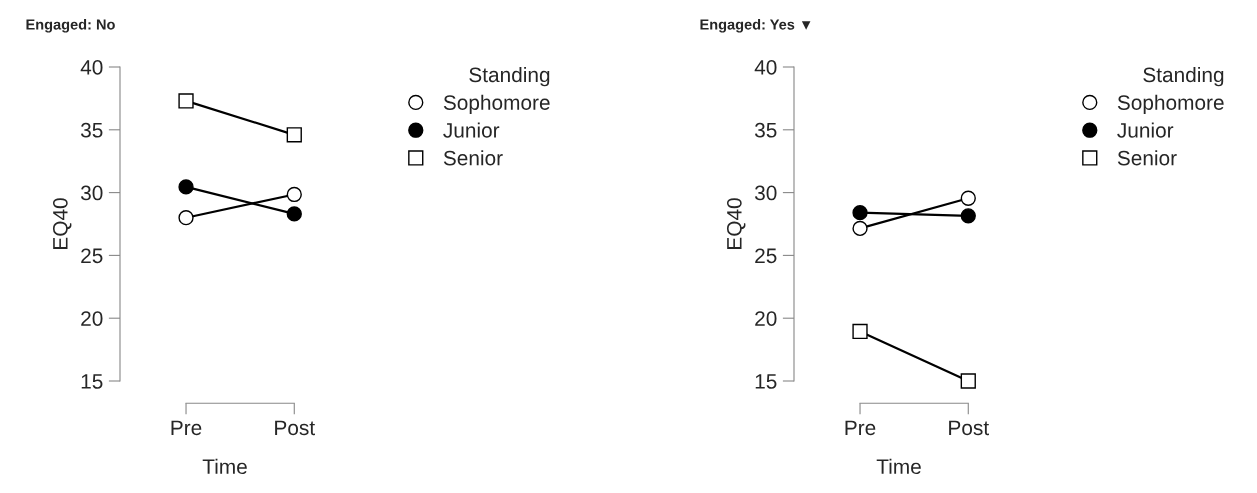  I want to click on chart-title: Engaged: No, so click(70, 25).